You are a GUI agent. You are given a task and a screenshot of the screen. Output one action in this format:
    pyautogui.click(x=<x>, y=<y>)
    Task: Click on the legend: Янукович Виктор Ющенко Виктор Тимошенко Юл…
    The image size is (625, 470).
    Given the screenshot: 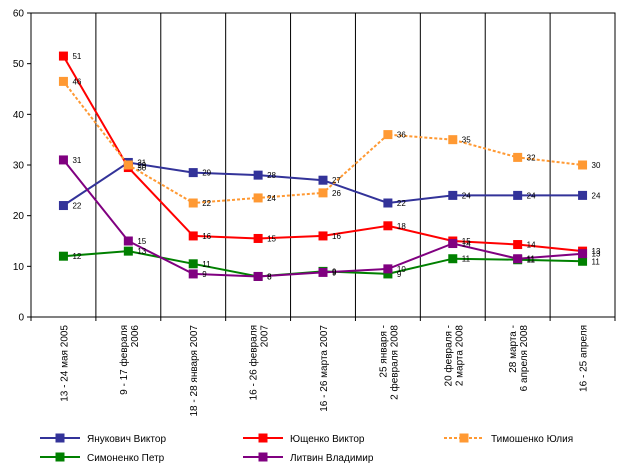 What is the action you would take?
    pyautogui.click(x=306, y=448)
    